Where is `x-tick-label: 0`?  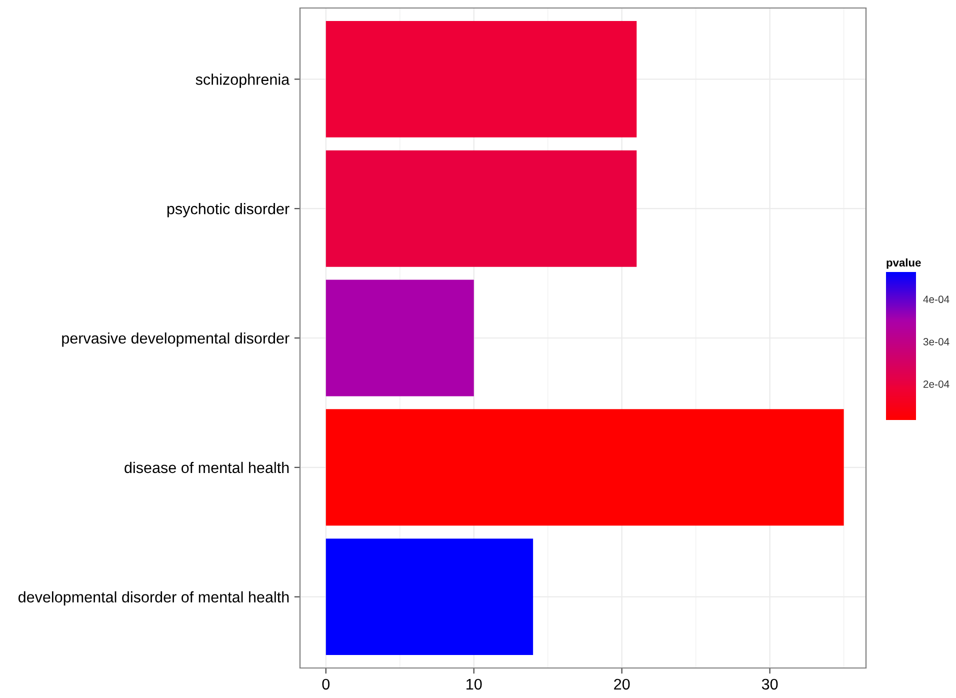
x-tick-label: 0 is located at coordinates (326, 684).